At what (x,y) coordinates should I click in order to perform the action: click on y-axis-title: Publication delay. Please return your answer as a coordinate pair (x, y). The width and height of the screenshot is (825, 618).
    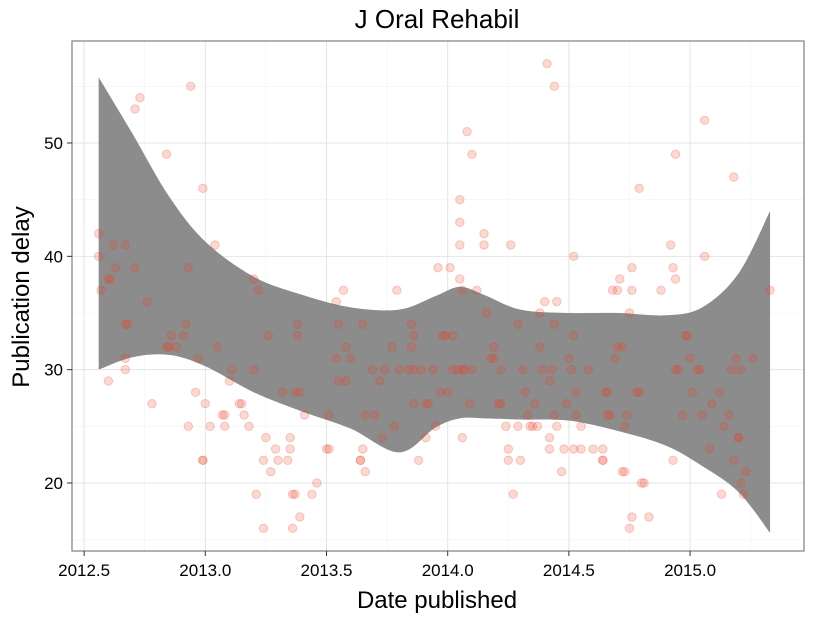
    Looking at the image, I should click on (21, 296).